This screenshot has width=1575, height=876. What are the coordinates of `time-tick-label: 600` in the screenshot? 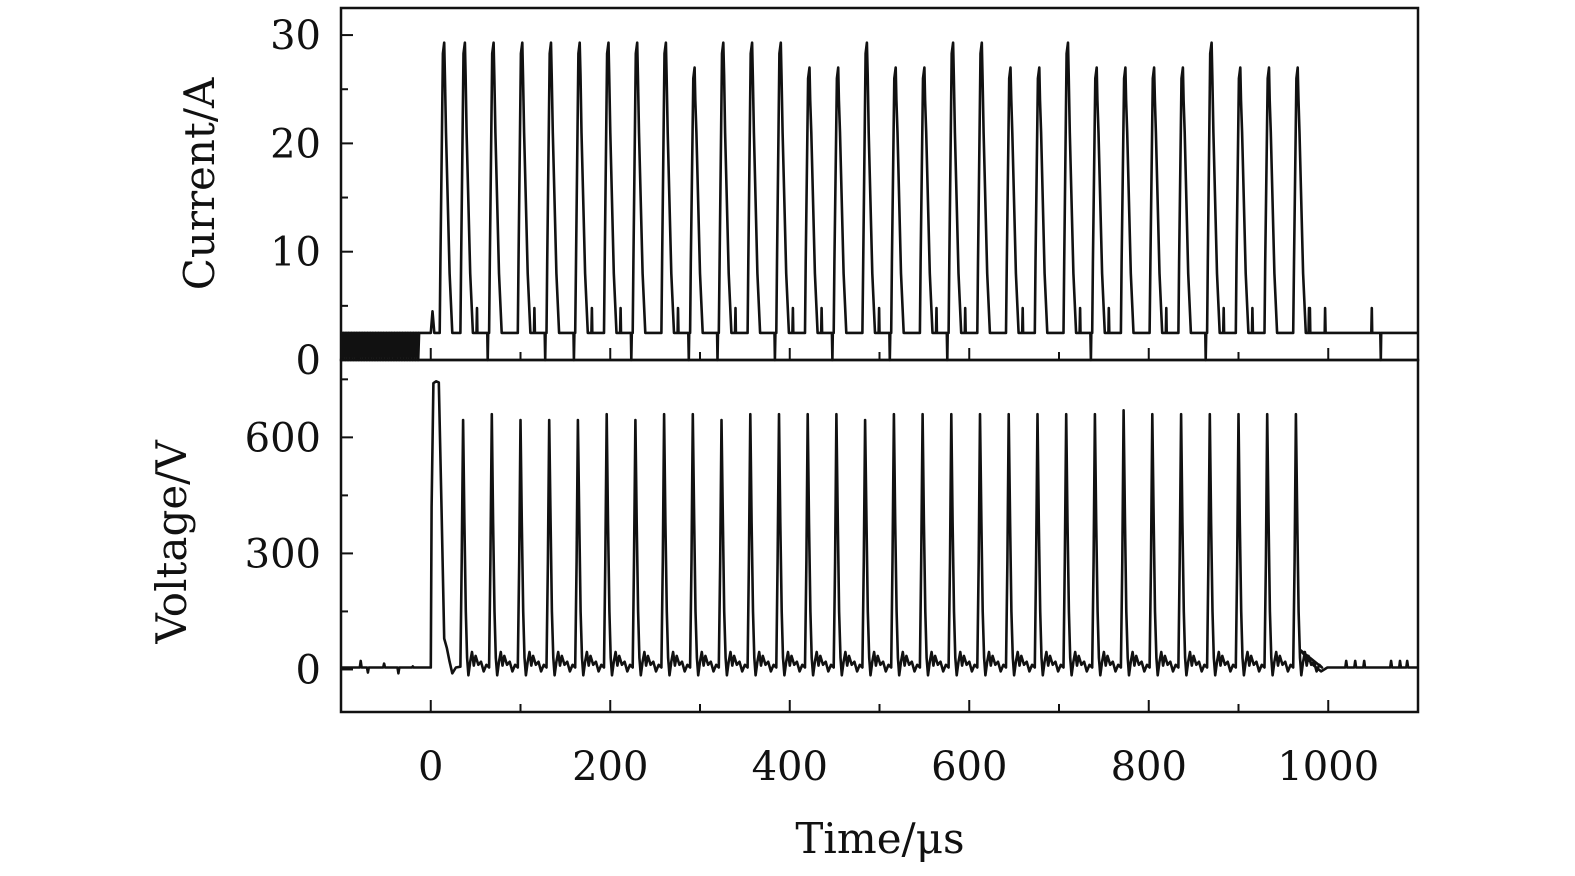 It's located at (969, 767).